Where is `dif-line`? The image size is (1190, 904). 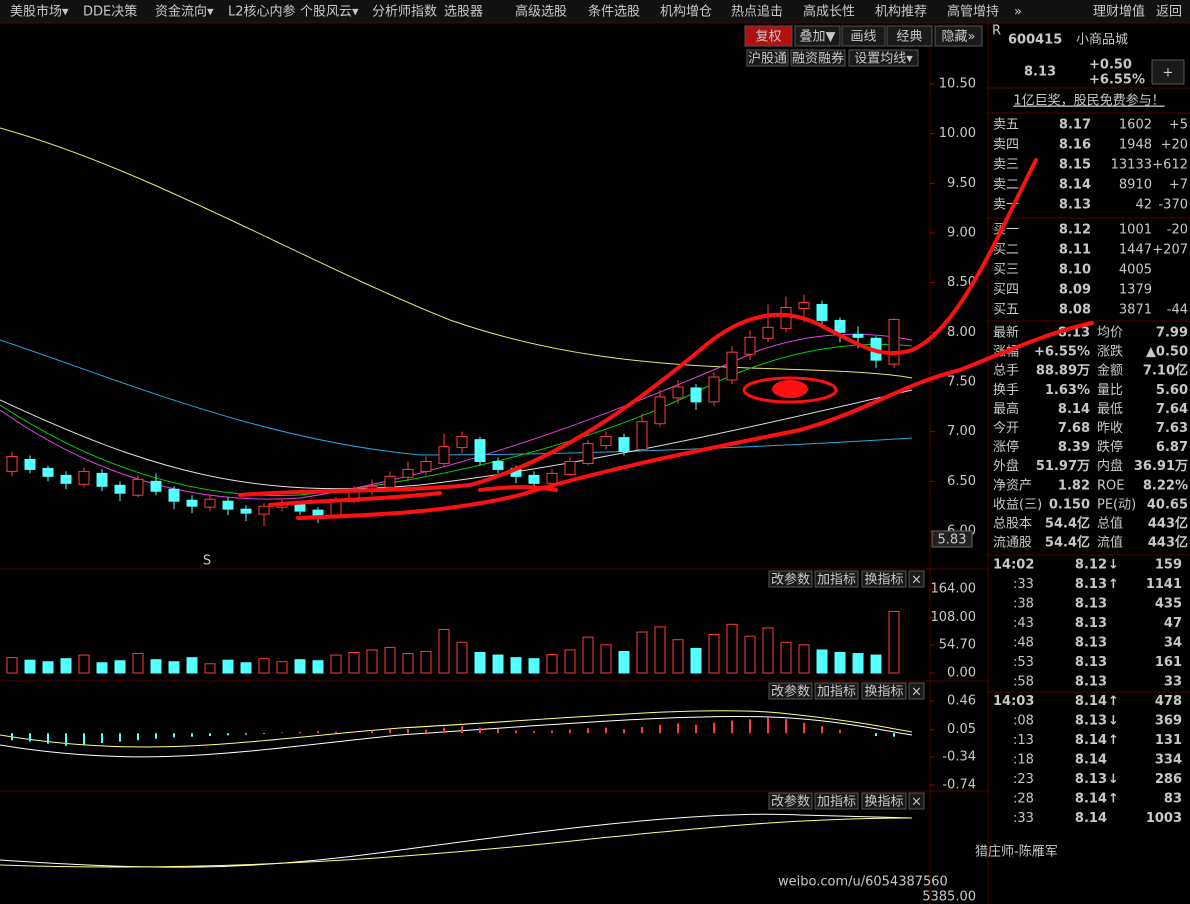 dif-line is located at coordinates (456, 729).